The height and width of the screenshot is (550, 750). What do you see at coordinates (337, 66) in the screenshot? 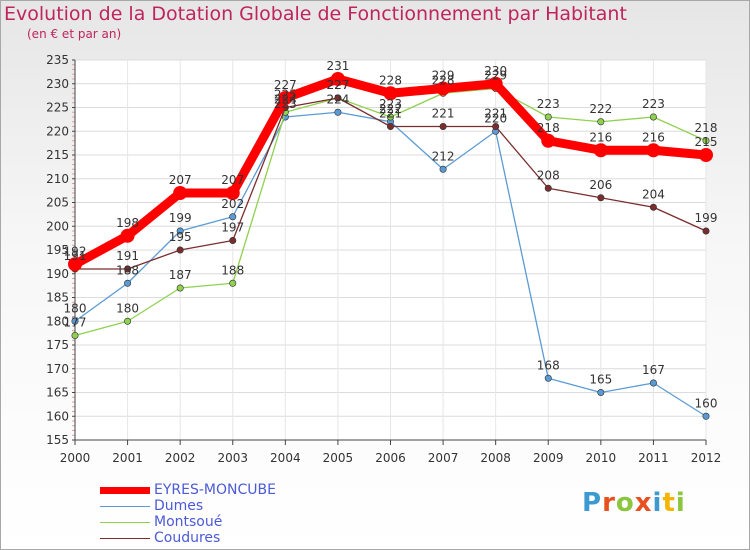
I see `data-label: 231` at bounding box center [337, 66].